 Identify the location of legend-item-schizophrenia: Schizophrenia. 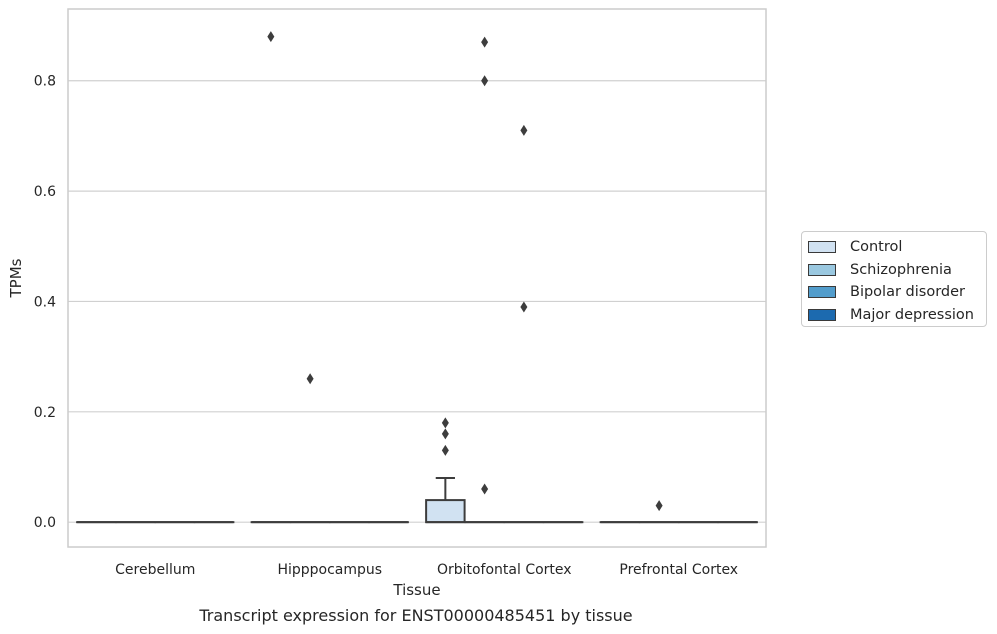
(894, 270).